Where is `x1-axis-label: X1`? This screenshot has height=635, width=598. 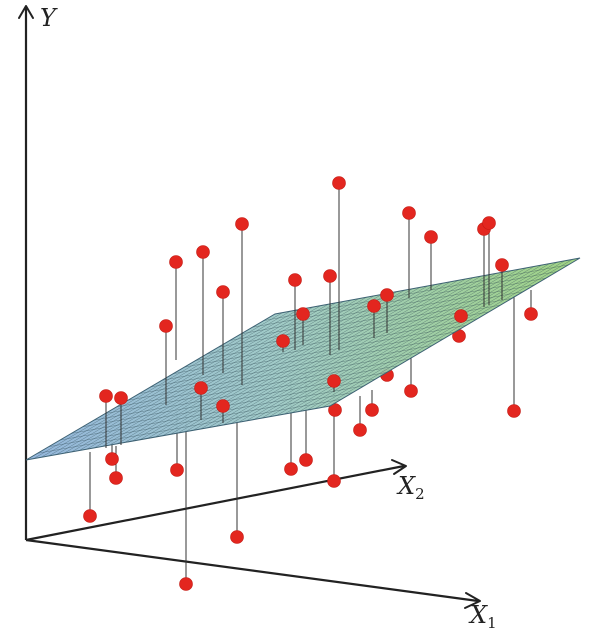 x1-axis-label: X1 is located at coordinates (482, 616).